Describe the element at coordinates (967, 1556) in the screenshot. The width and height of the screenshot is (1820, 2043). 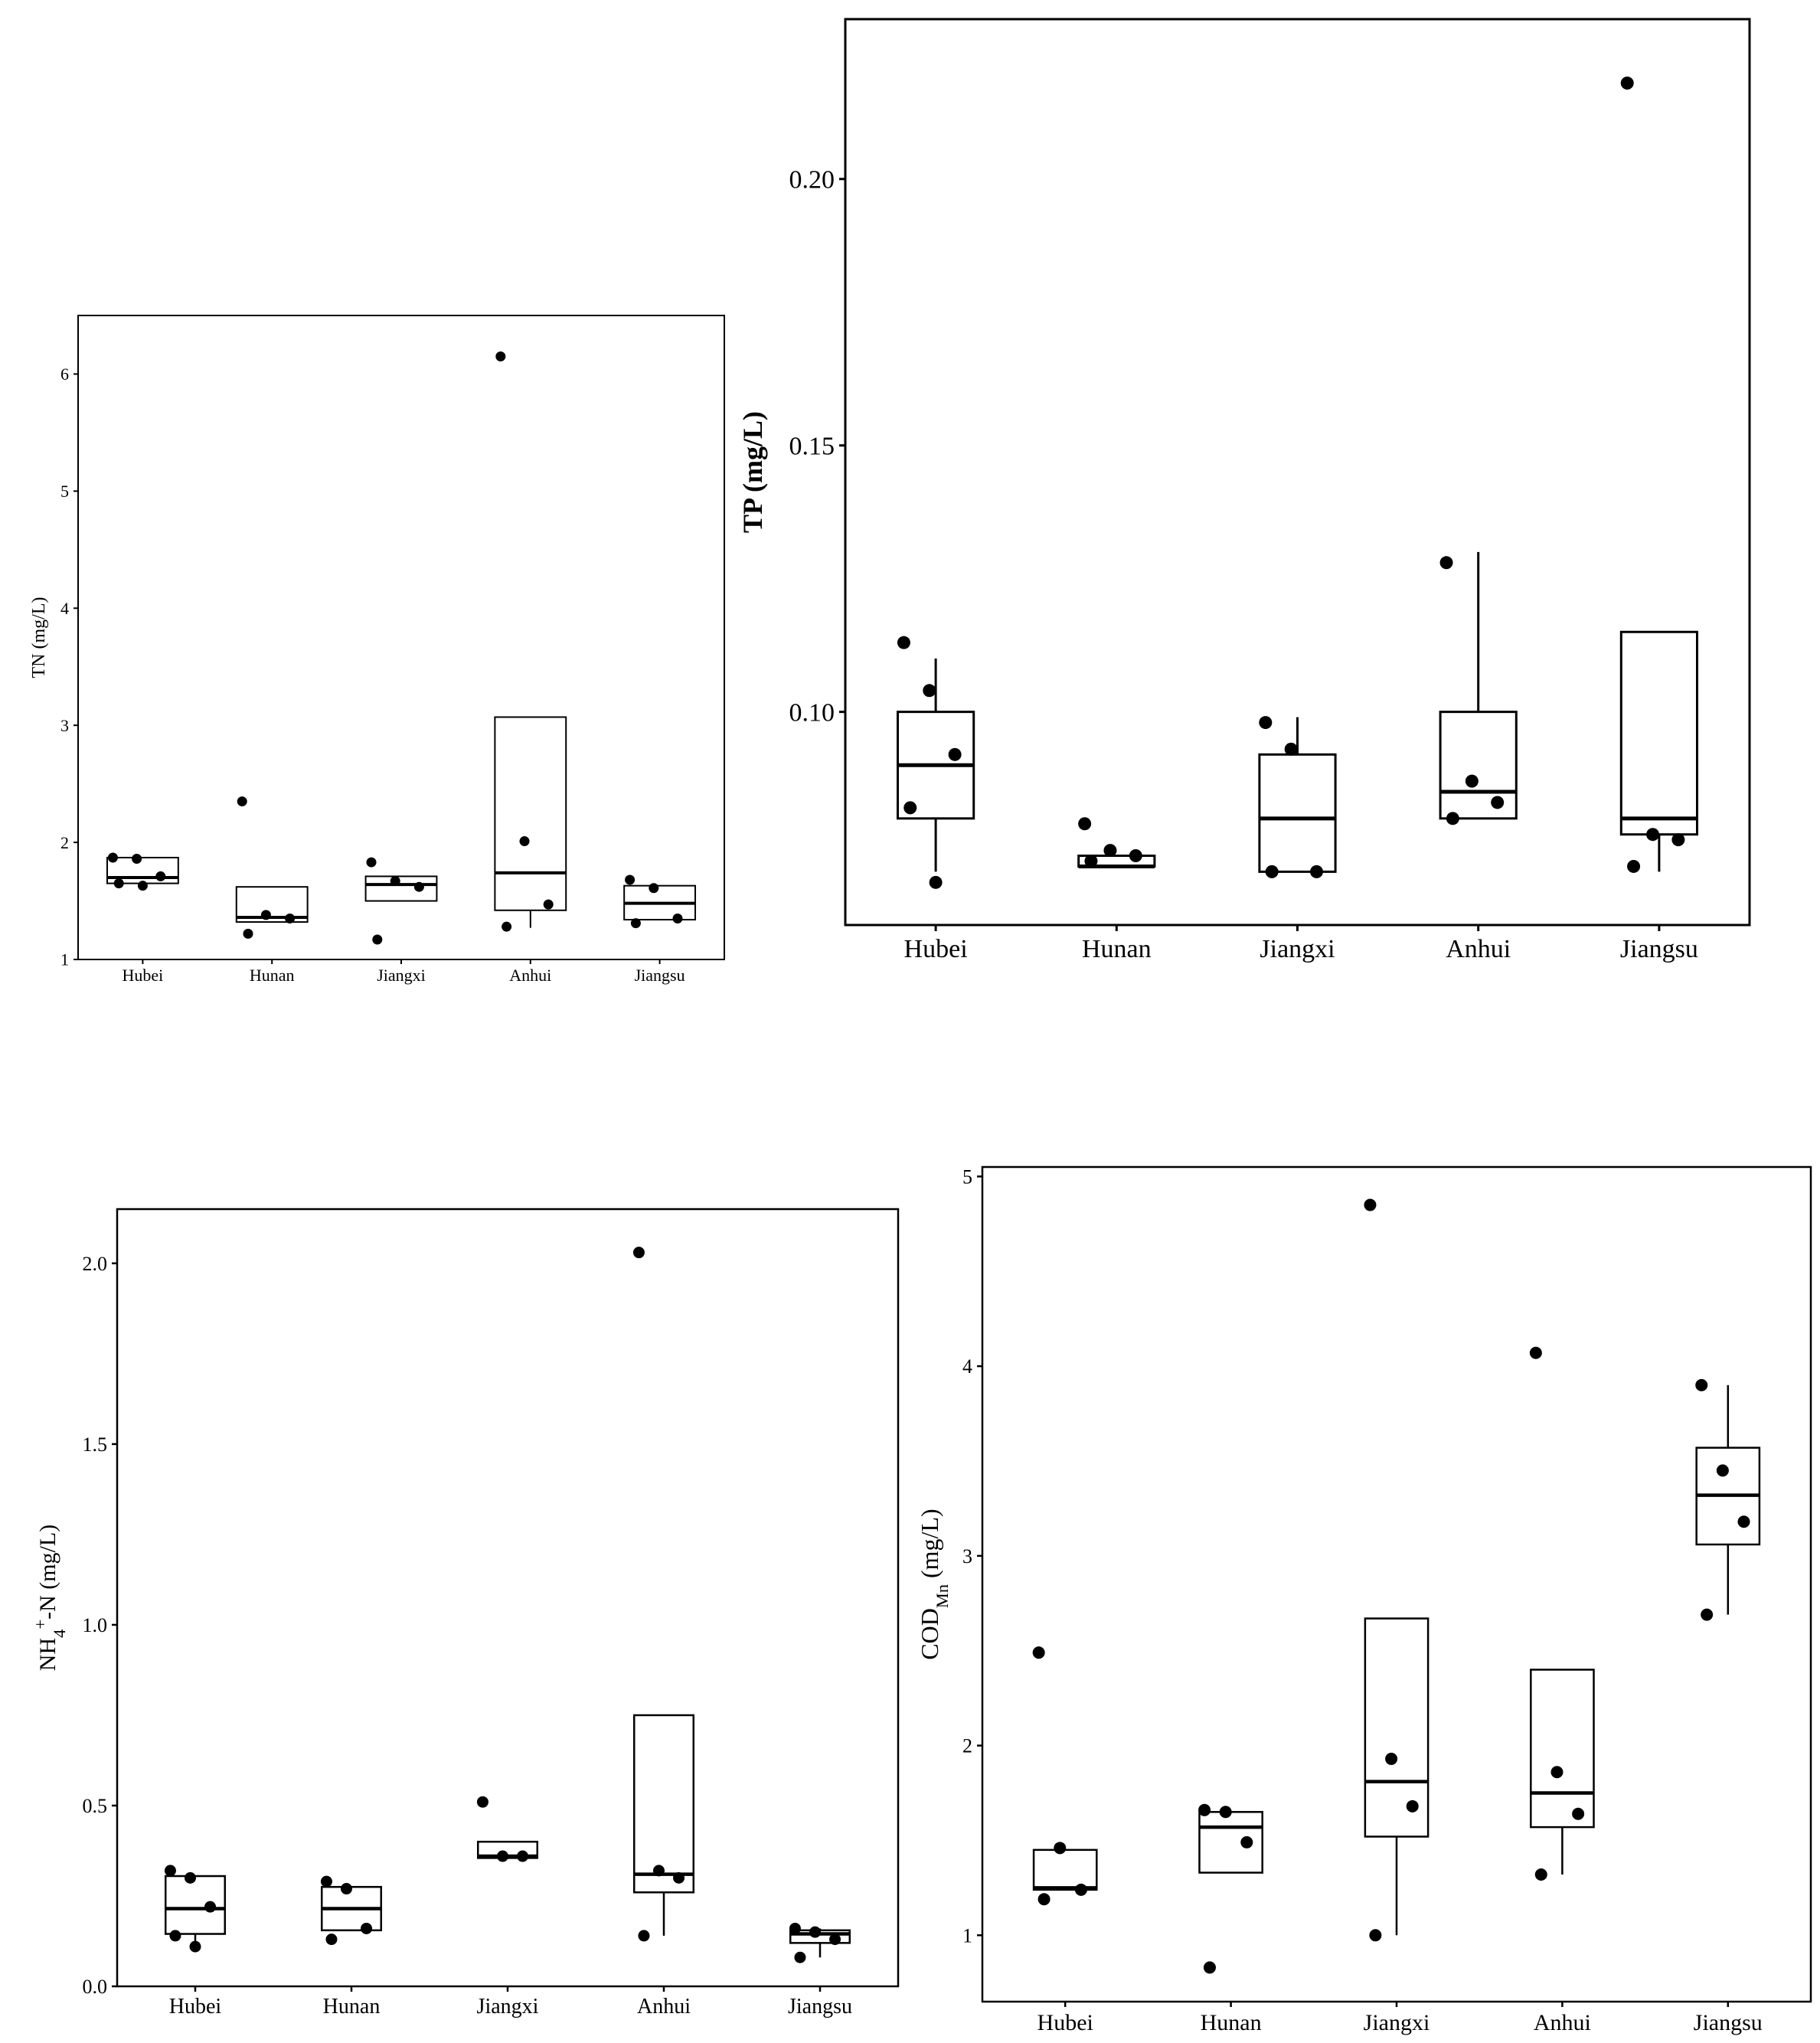
I see `codmn-ytick-label: 3` at that location.